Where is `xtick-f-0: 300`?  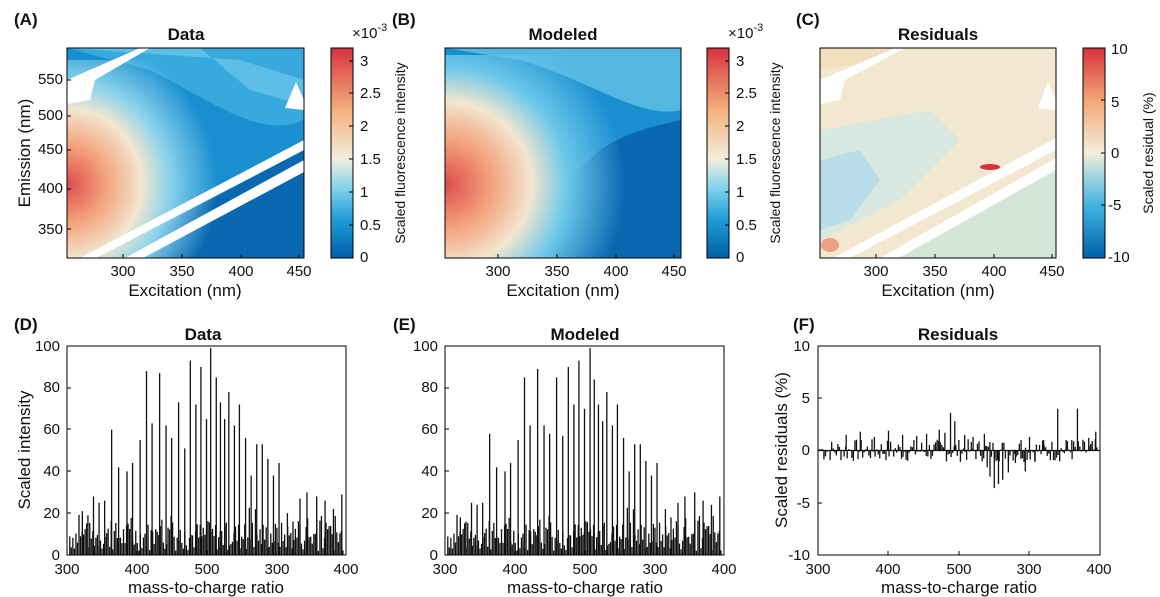
xtick-f-0: 300 is located at coordinates (817, 569).